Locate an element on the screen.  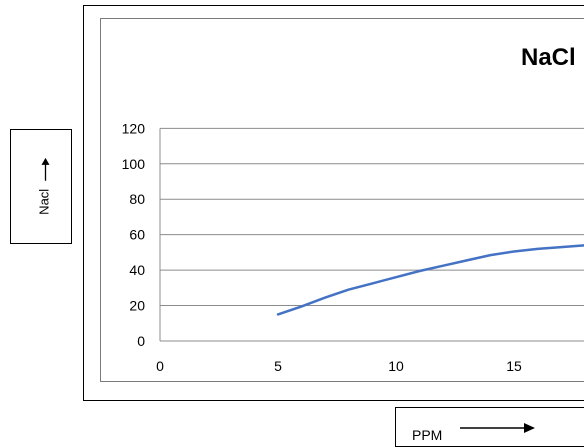
x-tick-label: 0 is located at coordinates (160, 366).